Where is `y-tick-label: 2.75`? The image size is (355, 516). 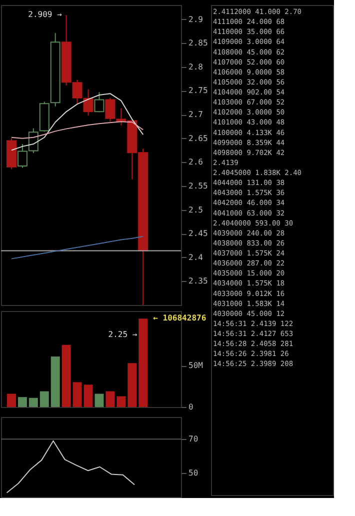 y-tick-label: 2.75 is located at coordinates (198, 91).